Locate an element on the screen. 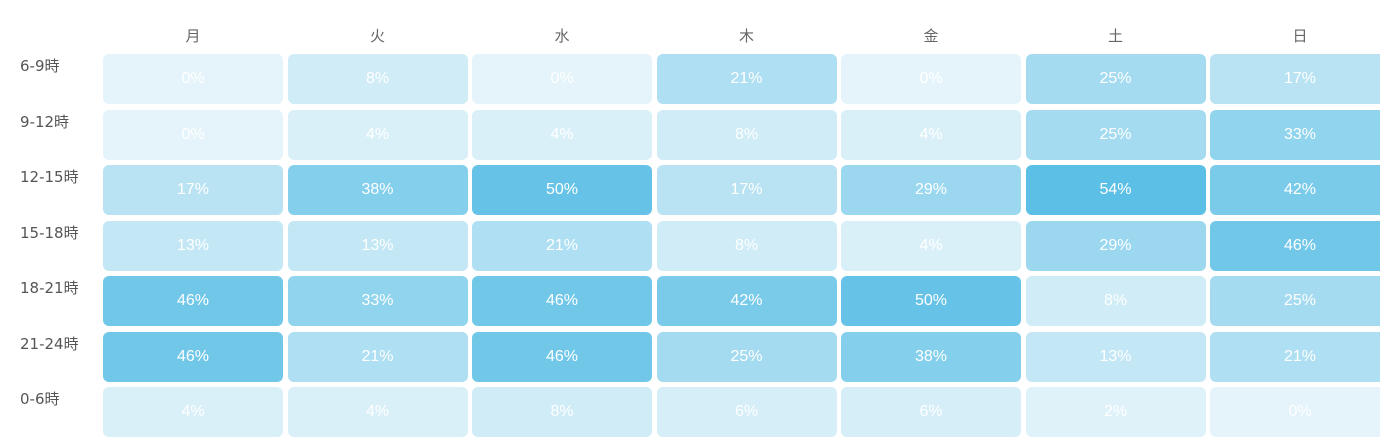  column-label: 金 is located at coordinates (931, 36).